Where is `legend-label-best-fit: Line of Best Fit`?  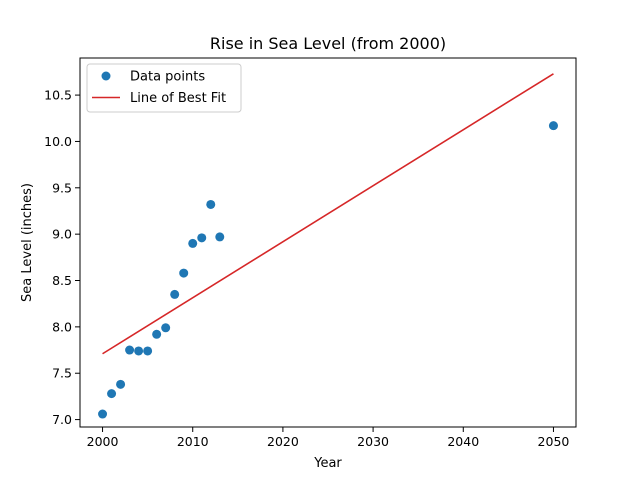 legend-label-best-fit: Line of Best Fit is located at coordinates (178, 98).